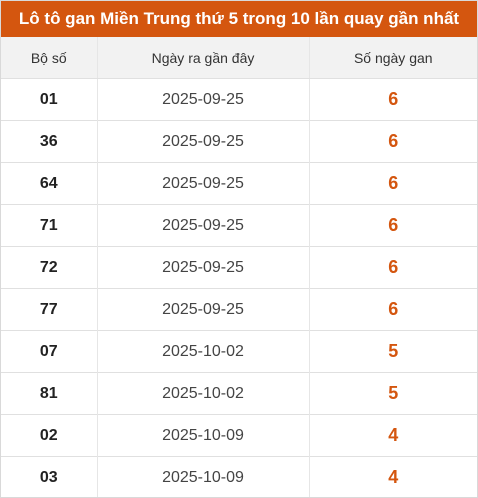 The width and height of the screenshot is (478, 498). I want to click on table-row: 02 2025-10-09 4, so click(239, 435).